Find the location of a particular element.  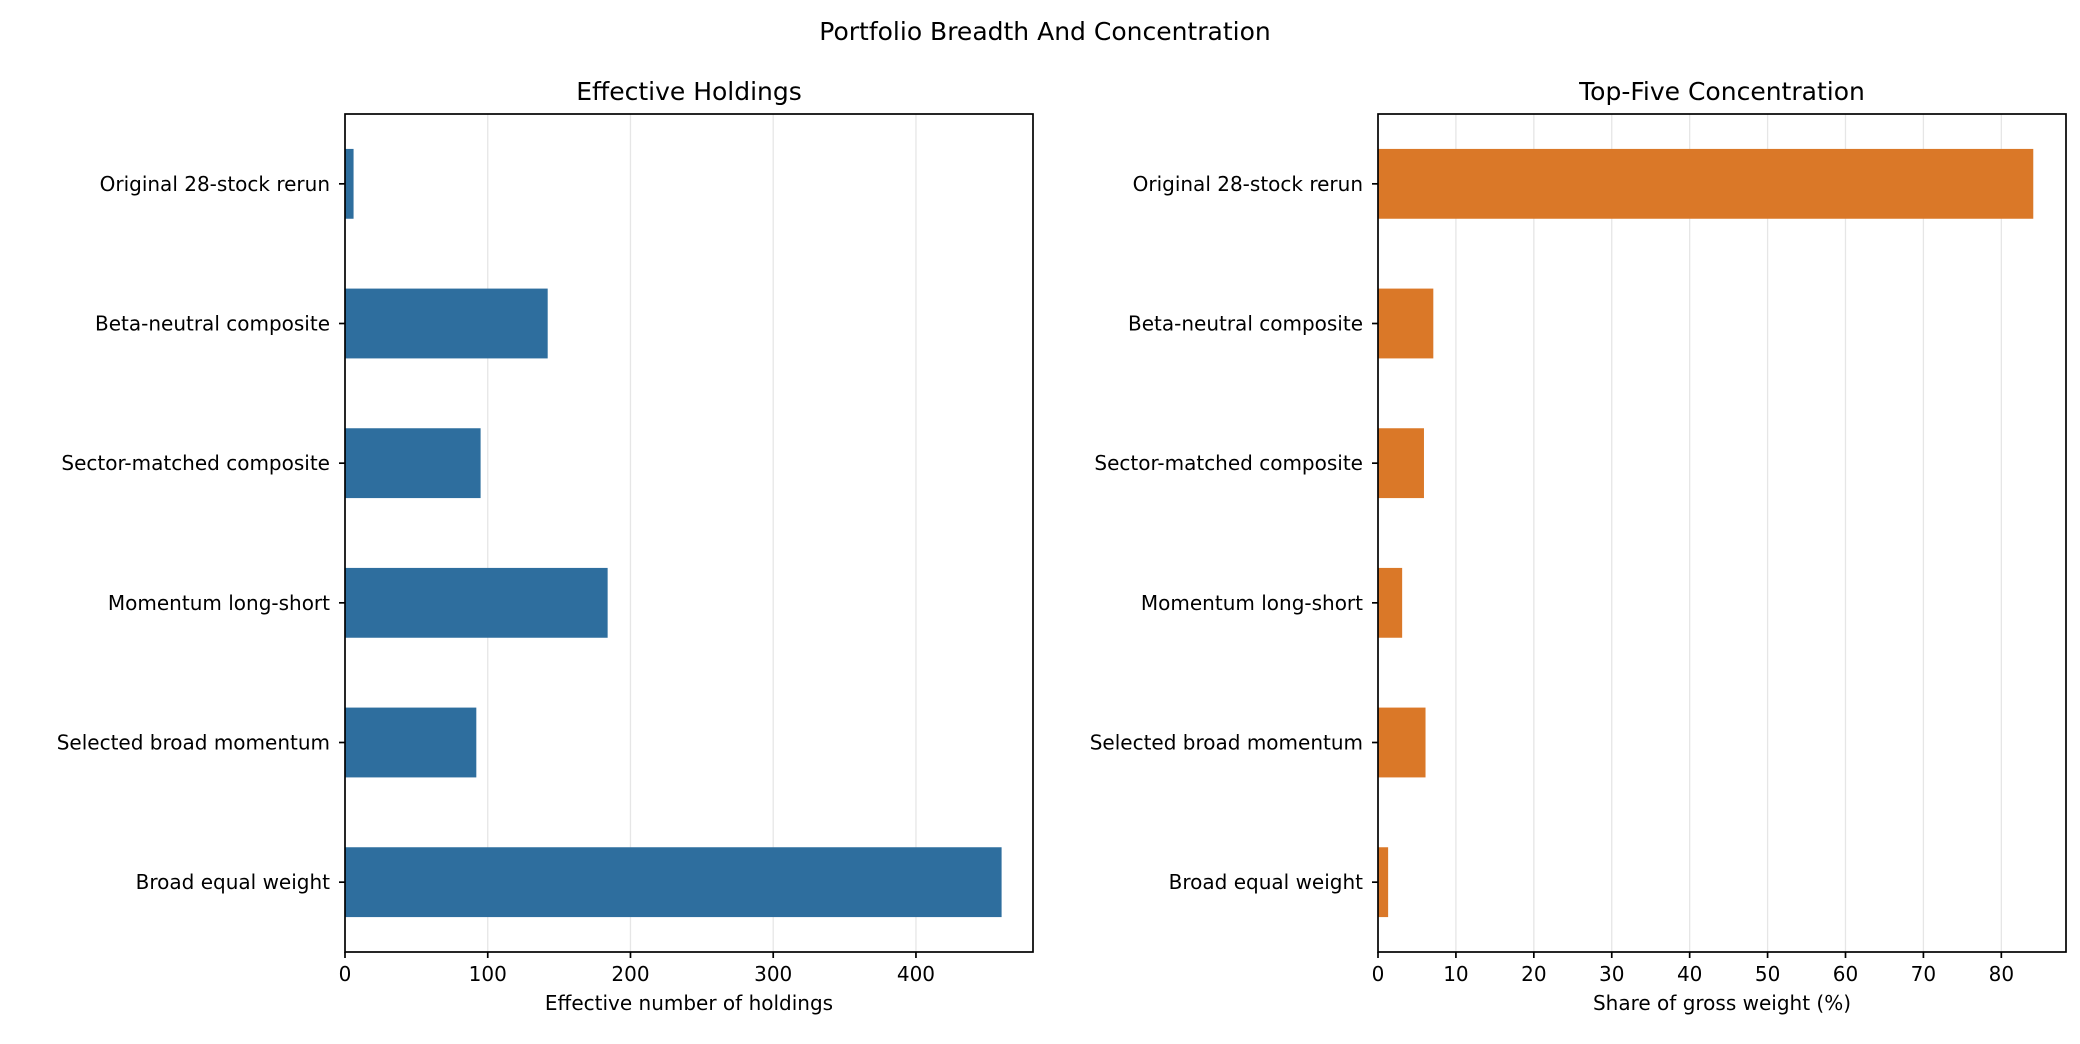

x-axis-label: Share of gross weight (%) is located at coordinates (1722, 1003).